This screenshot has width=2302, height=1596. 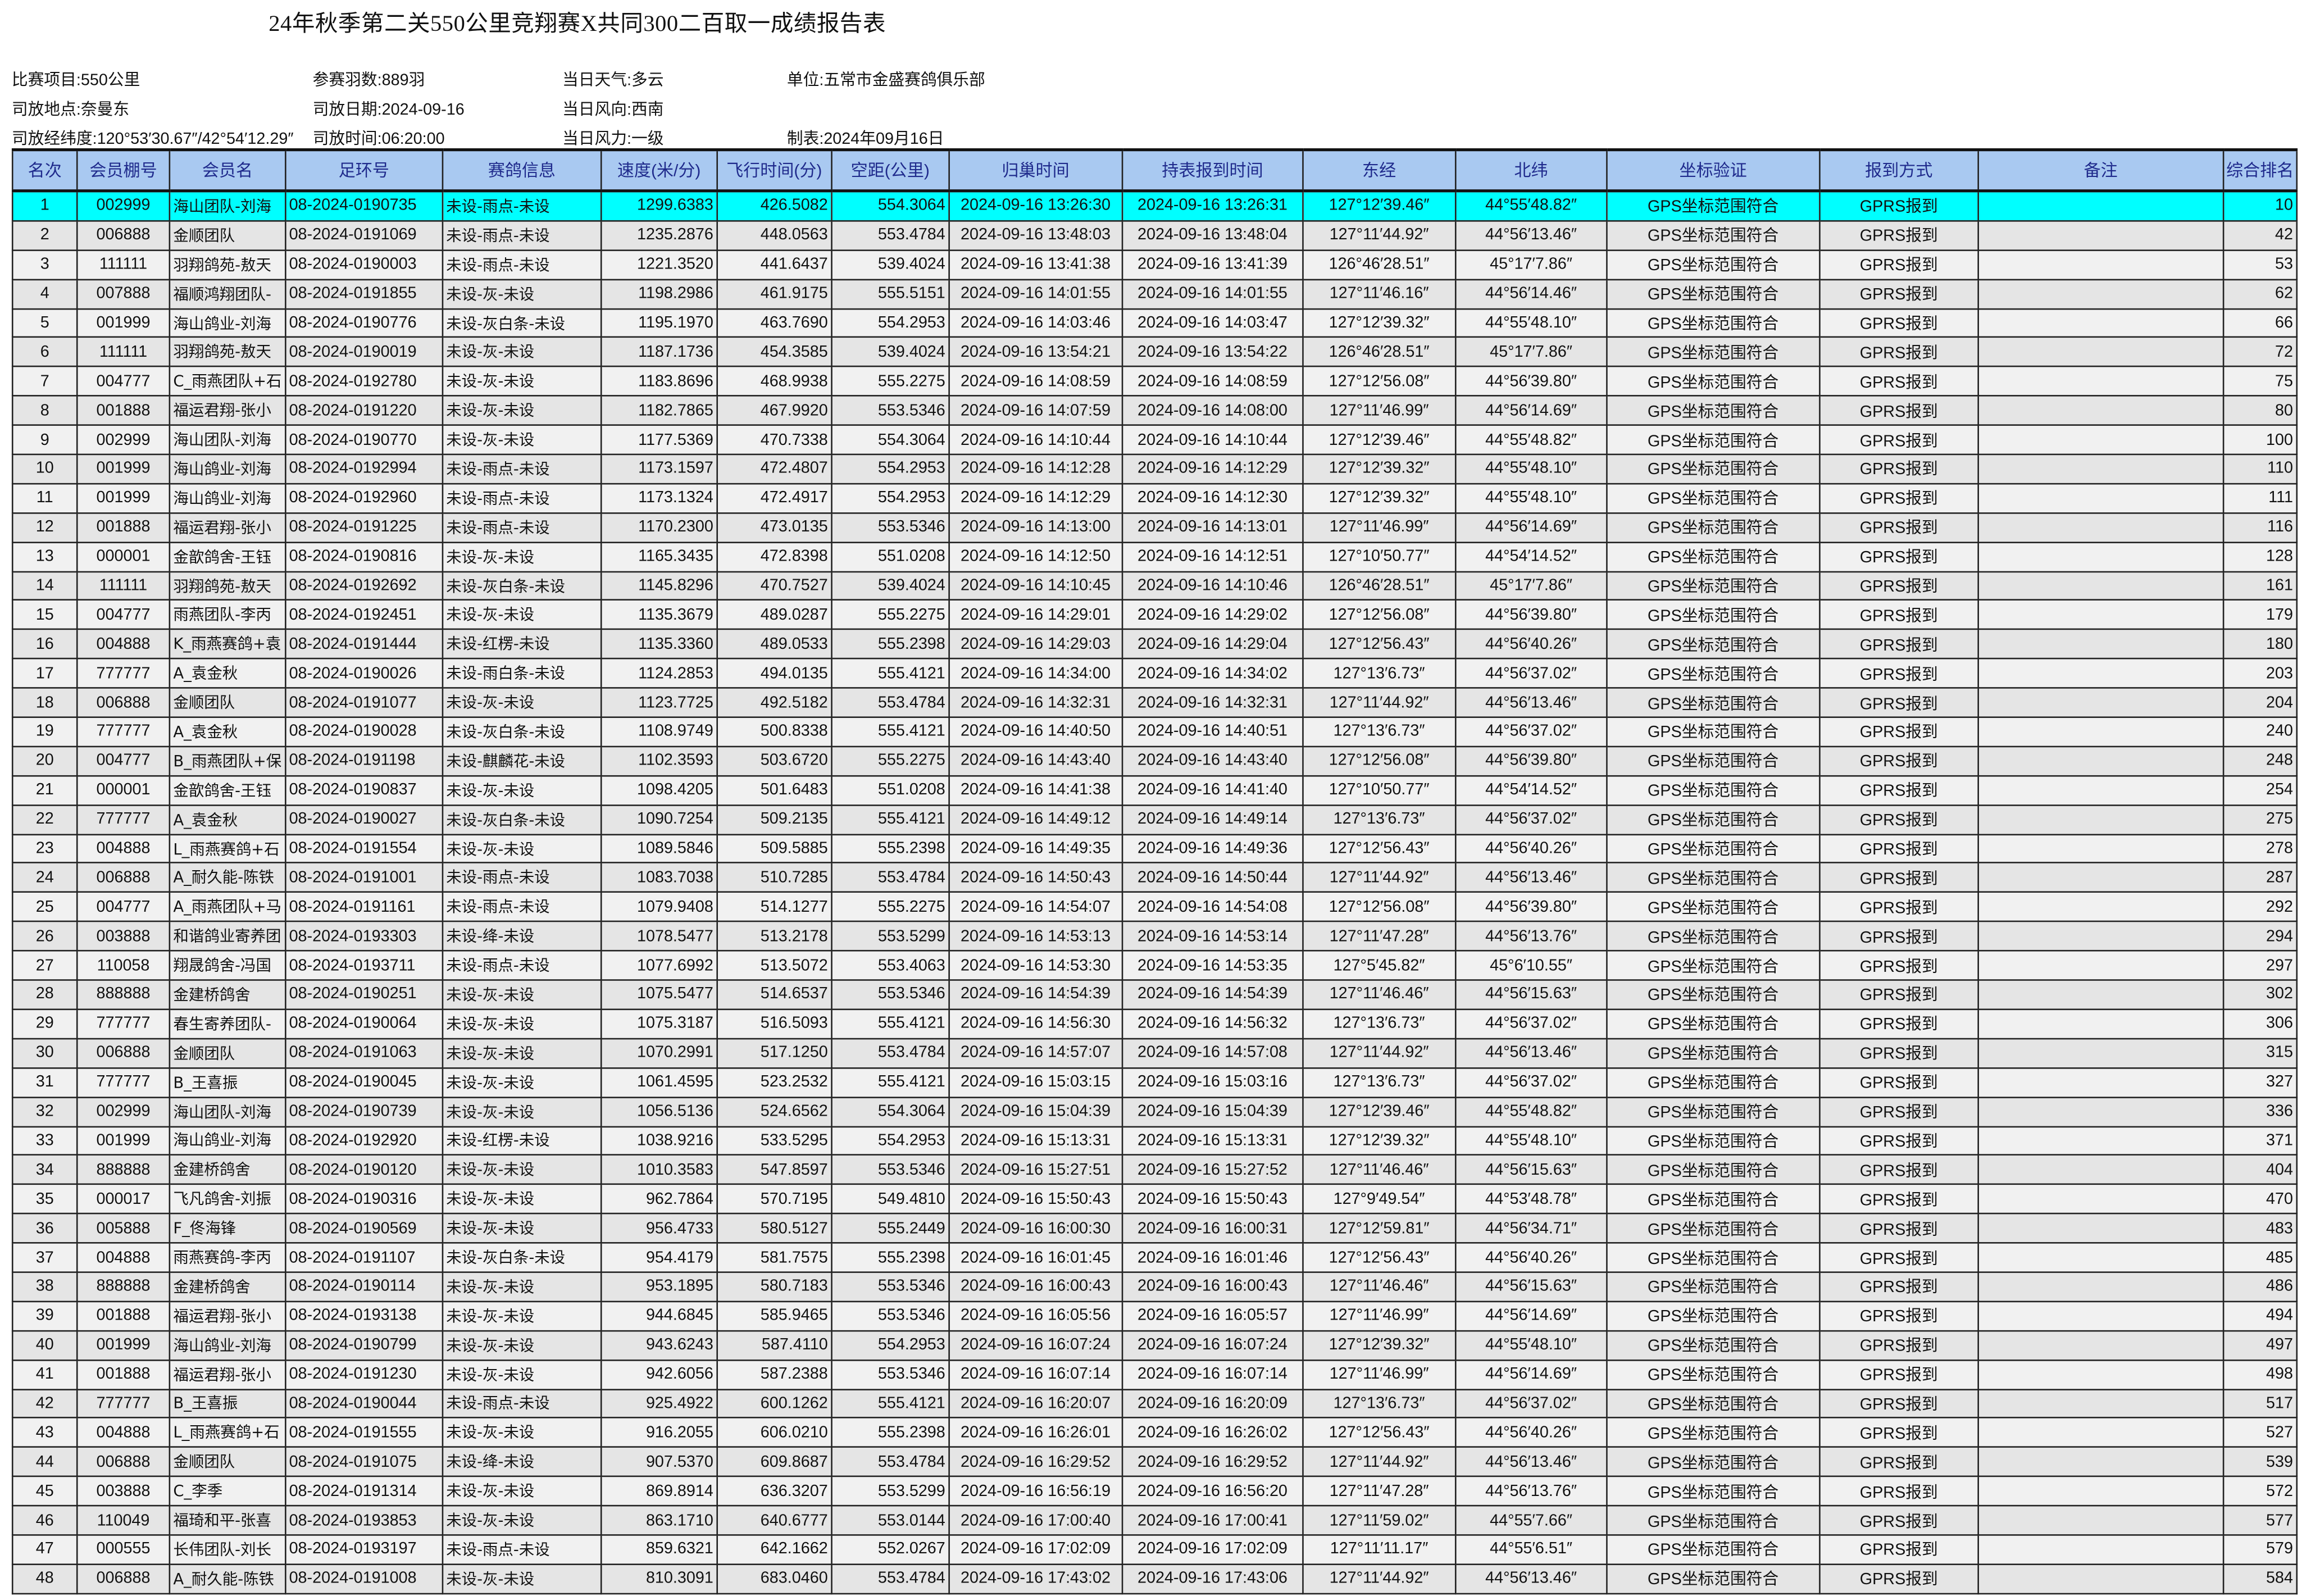 I want to click on cell-arrival-time: 2024-09-16 17:02:09, so click(x=1035, y=1549).